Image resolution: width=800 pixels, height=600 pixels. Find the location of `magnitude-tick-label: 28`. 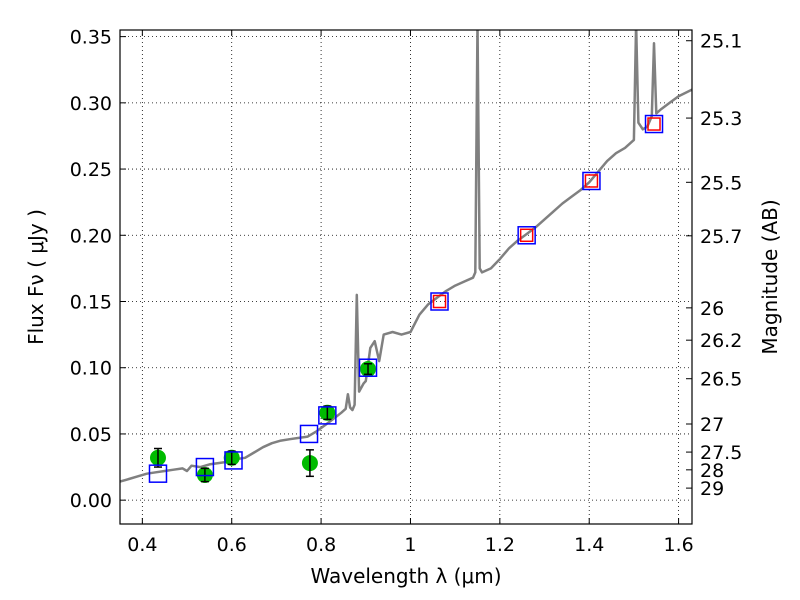

magnitude-tick-label: 28 is located at coordinates (712, 471).